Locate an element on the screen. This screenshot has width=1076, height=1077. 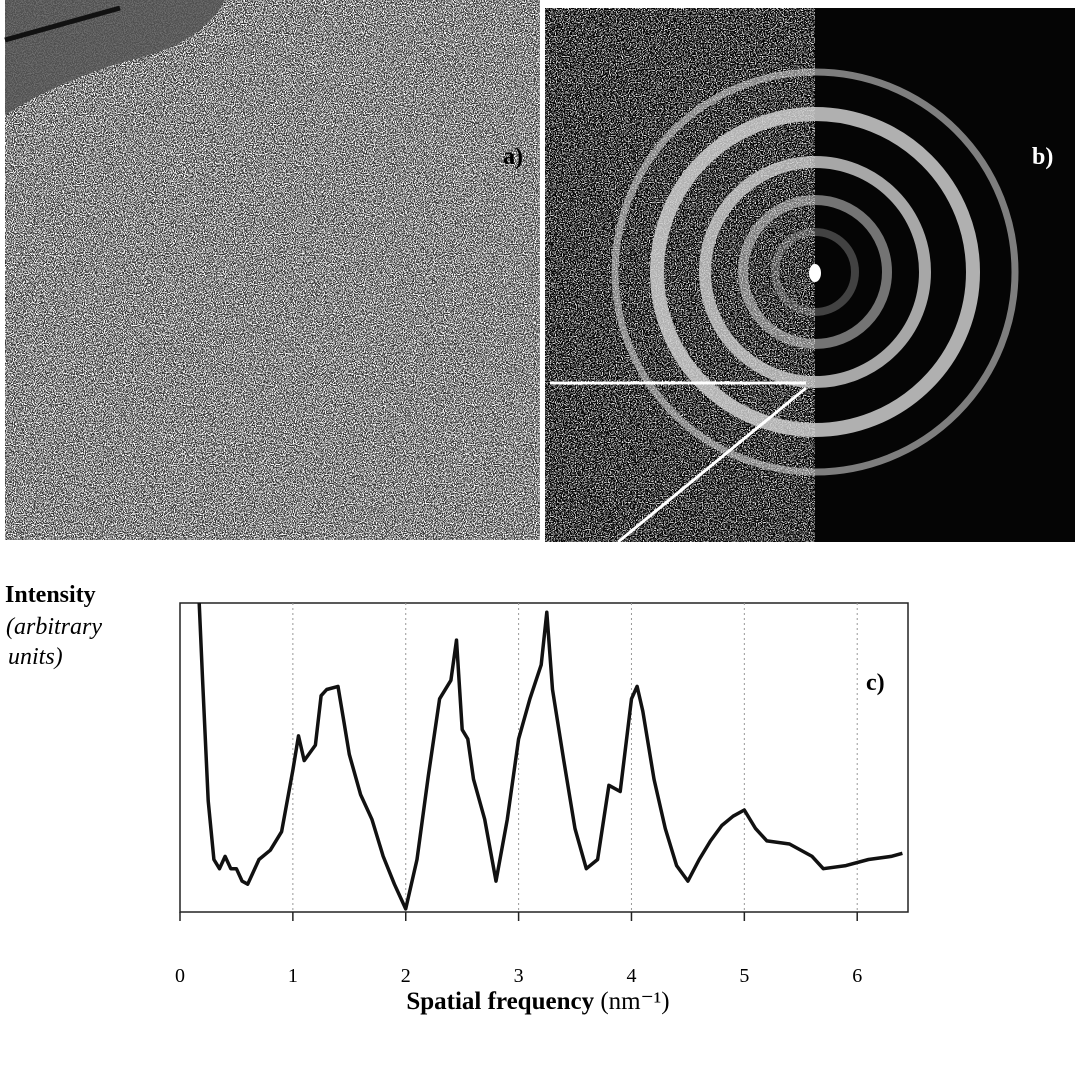
x-tick-label: 1 is located at coordinates (293, 976).